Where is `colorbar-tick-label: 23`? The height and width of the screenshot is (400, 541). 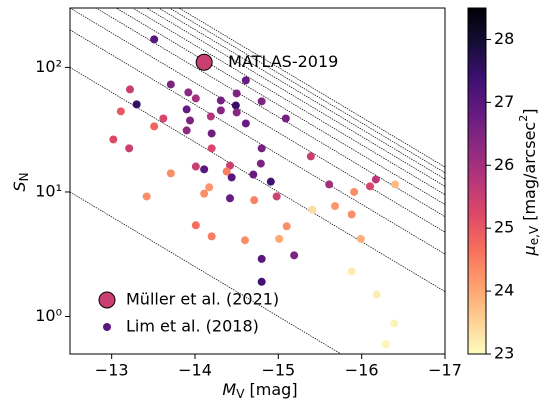 colorbar-tick-label: 23 is located at coordinates (504, 353).